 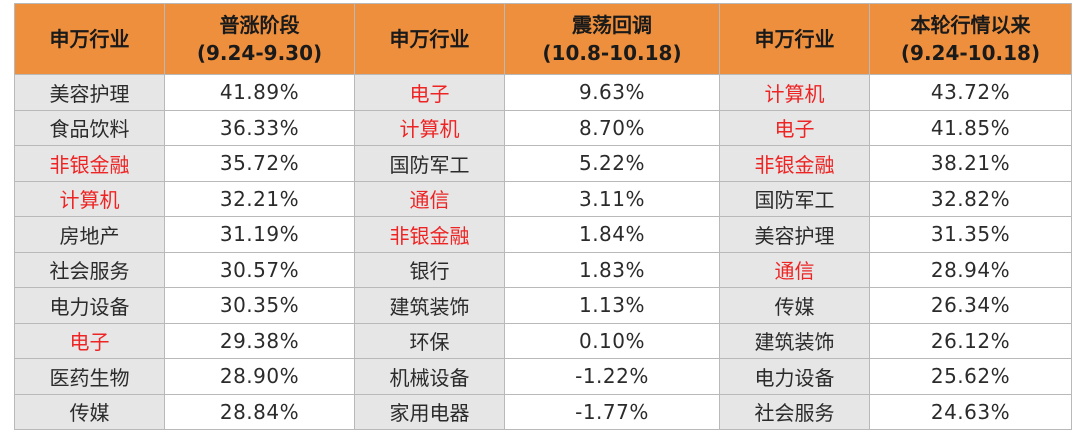 What do you see at coordinates (612, 234) in the screenshot?
I see `change-value-cell: 1.84%` at bounding box center [612, 234].